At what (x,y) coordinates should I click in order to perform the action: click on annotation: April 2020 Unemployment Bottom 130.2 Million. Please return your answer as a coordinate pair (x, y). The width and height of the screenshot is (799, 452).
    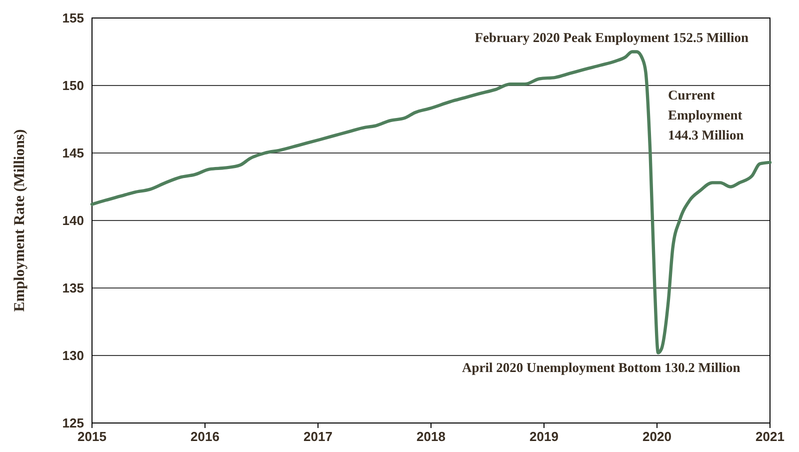
    Looking at the image, I should click on (601, 367).